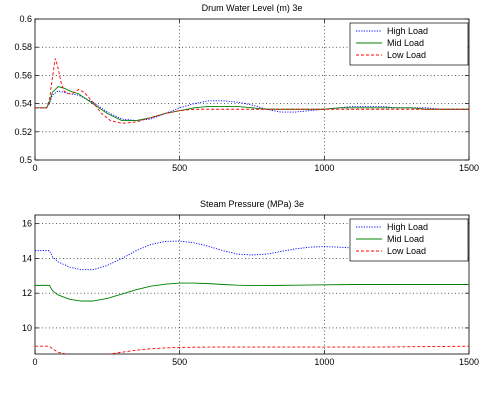 This screenshot has width=486, height=394. I want to click on series-line-high-load, so click(252, 105).